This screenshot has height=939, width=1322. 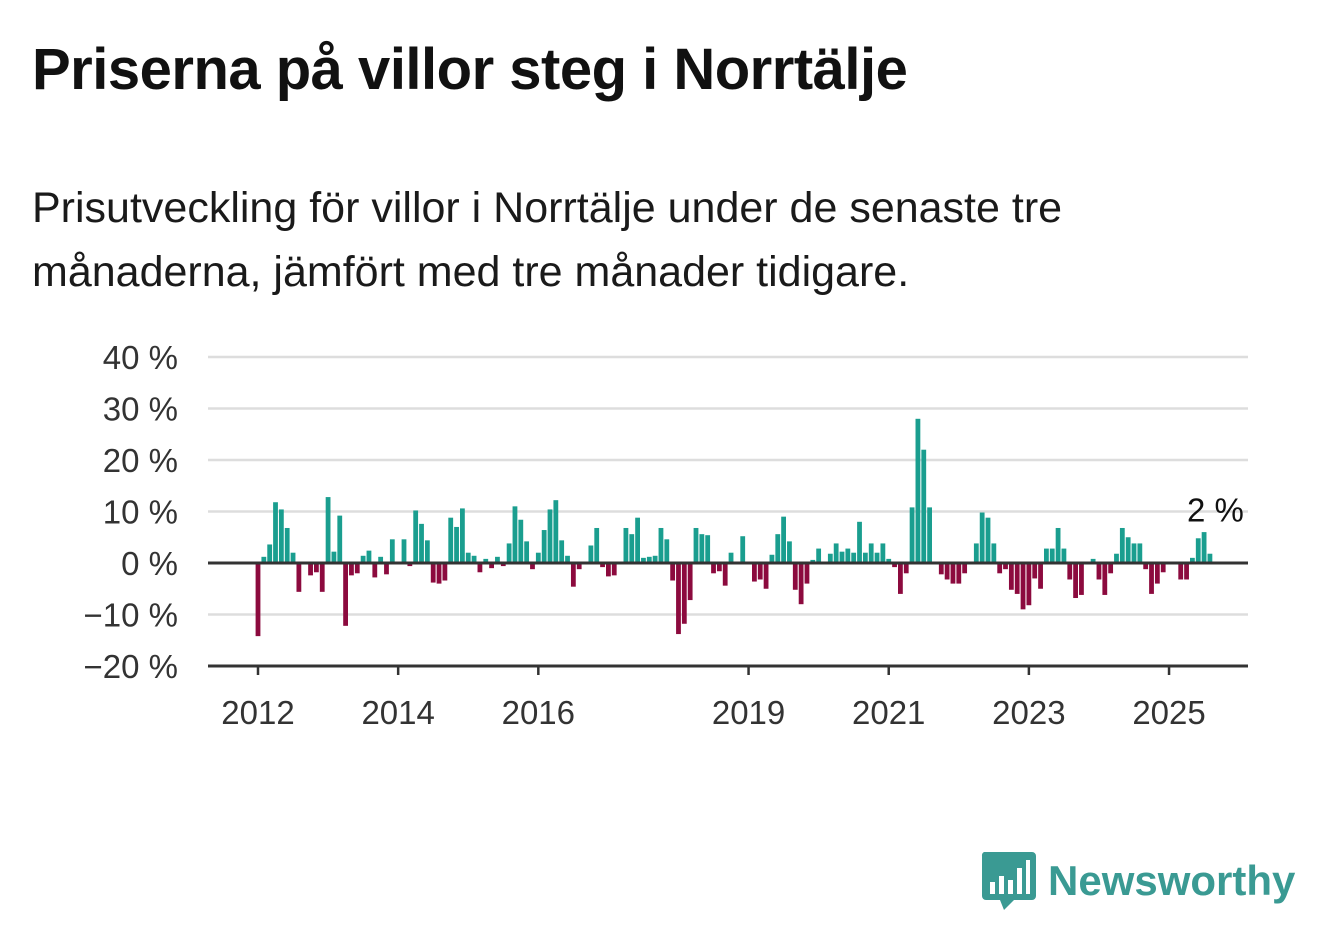 What do you see at coordinates (1215, 510) in the screenshot?
I see `end-value-label: 2 %` at bounding box center [1215, 510].